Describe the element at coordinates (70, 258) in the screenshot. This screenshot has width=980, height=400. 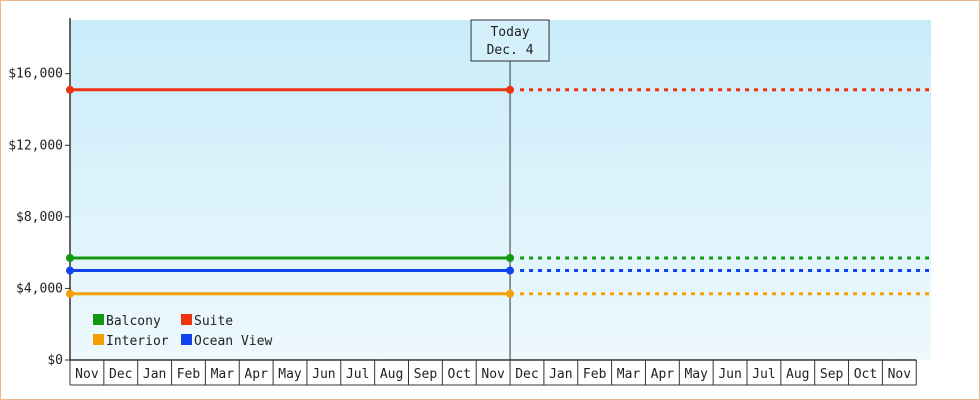
I see `series-start-point-balcony` at that location.